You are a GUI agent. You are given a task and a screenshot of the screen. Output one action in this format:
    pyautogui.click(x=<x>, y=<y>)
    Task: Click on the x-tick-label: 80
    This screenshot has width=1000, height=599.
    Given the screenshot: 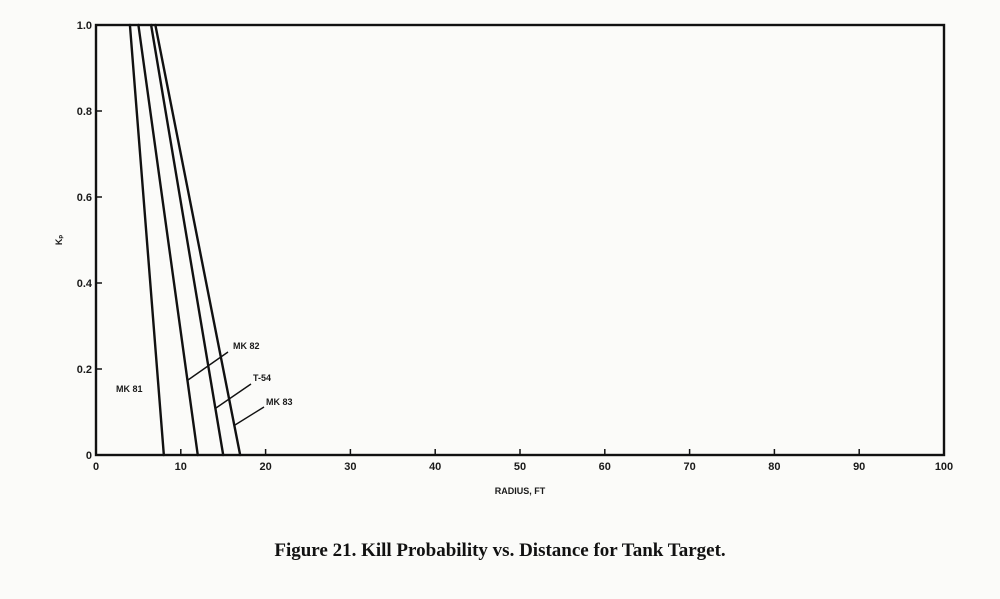 What is the action you would take?
    pyautogui.click(x=774, y=467)
    